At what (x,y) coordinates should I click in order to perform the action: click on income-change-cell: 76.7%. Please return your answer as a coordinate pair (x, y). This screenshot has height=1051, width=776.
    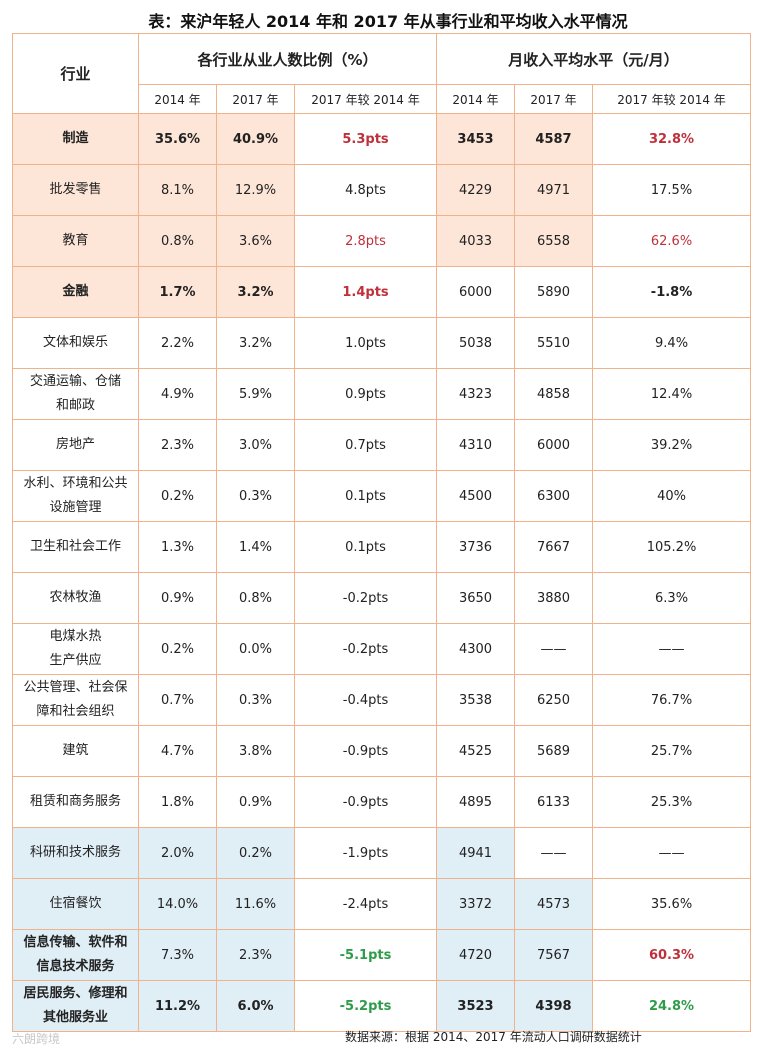
    Looking at the image, I should click on (672, 700).